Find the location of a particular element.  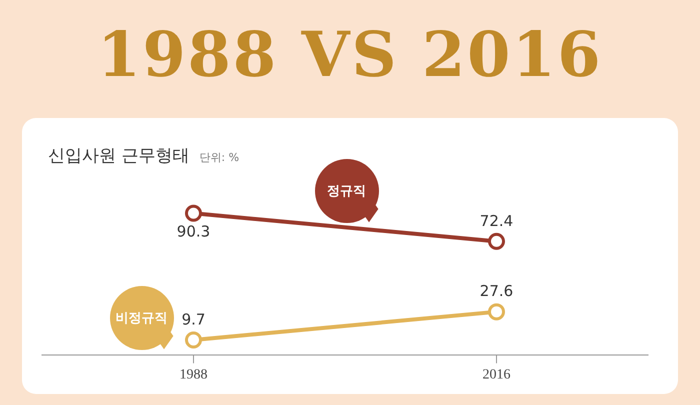

data-label: 9.7 is located at coordinates (194, 319).